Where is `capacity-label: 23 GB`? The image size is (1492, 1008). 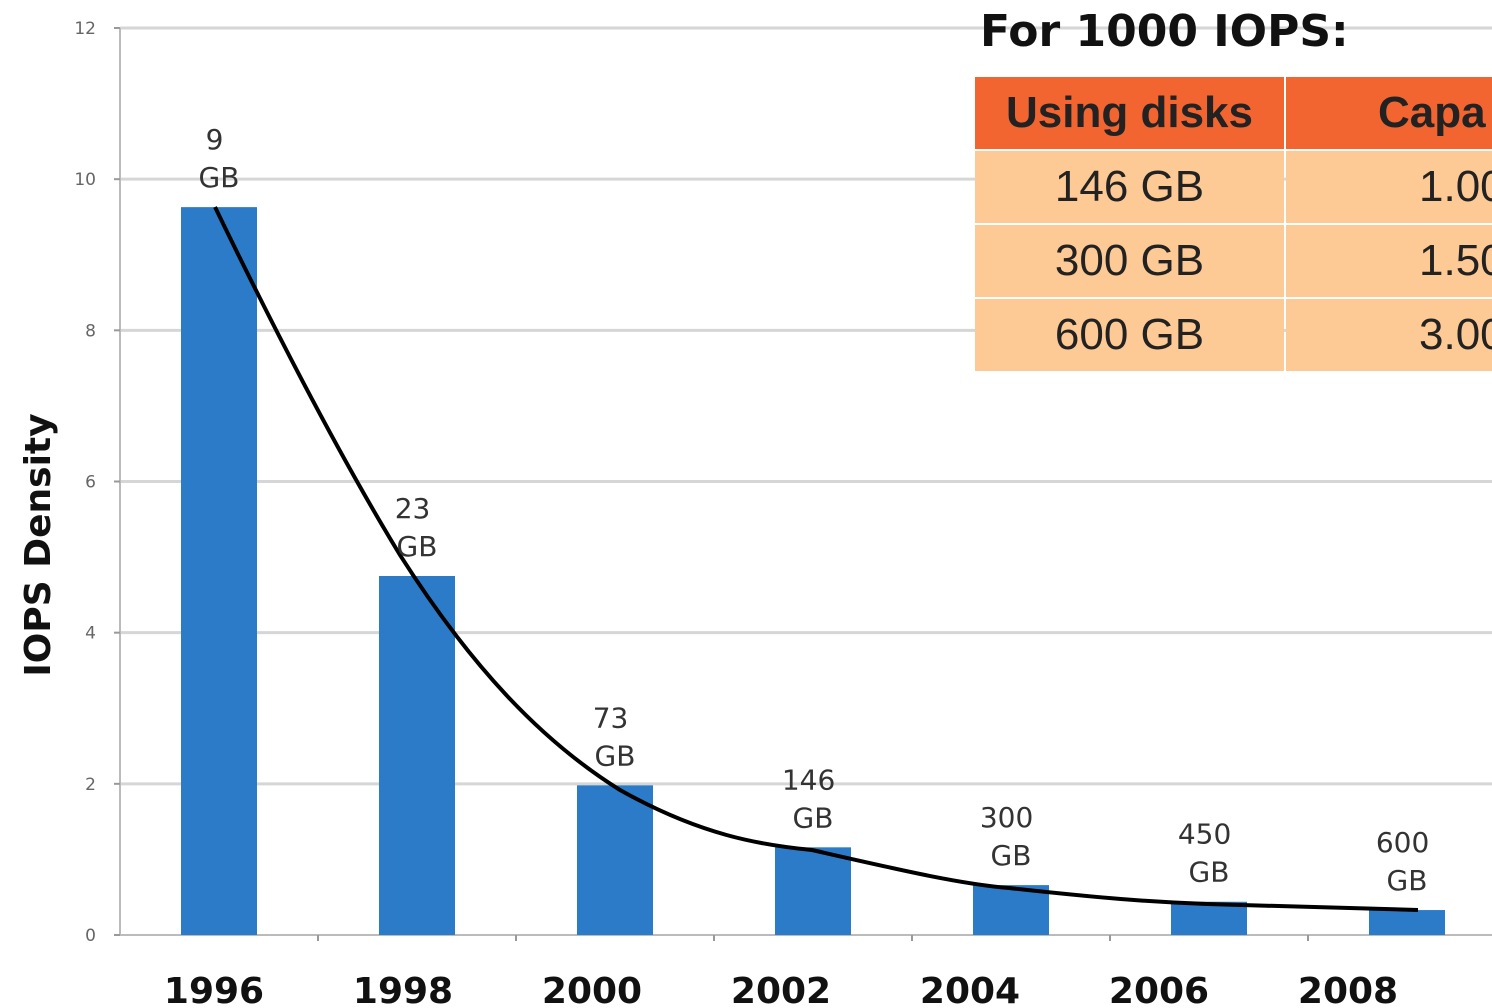
capacity-label: 23 GB is located at coordinates (417, 527).